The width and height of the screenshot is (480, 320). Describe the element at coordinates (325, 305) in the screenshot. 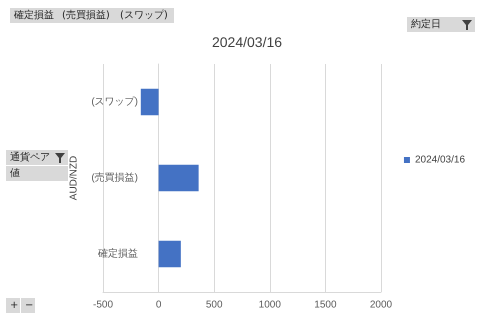

I see `x-tick-label: 1500` at that location.